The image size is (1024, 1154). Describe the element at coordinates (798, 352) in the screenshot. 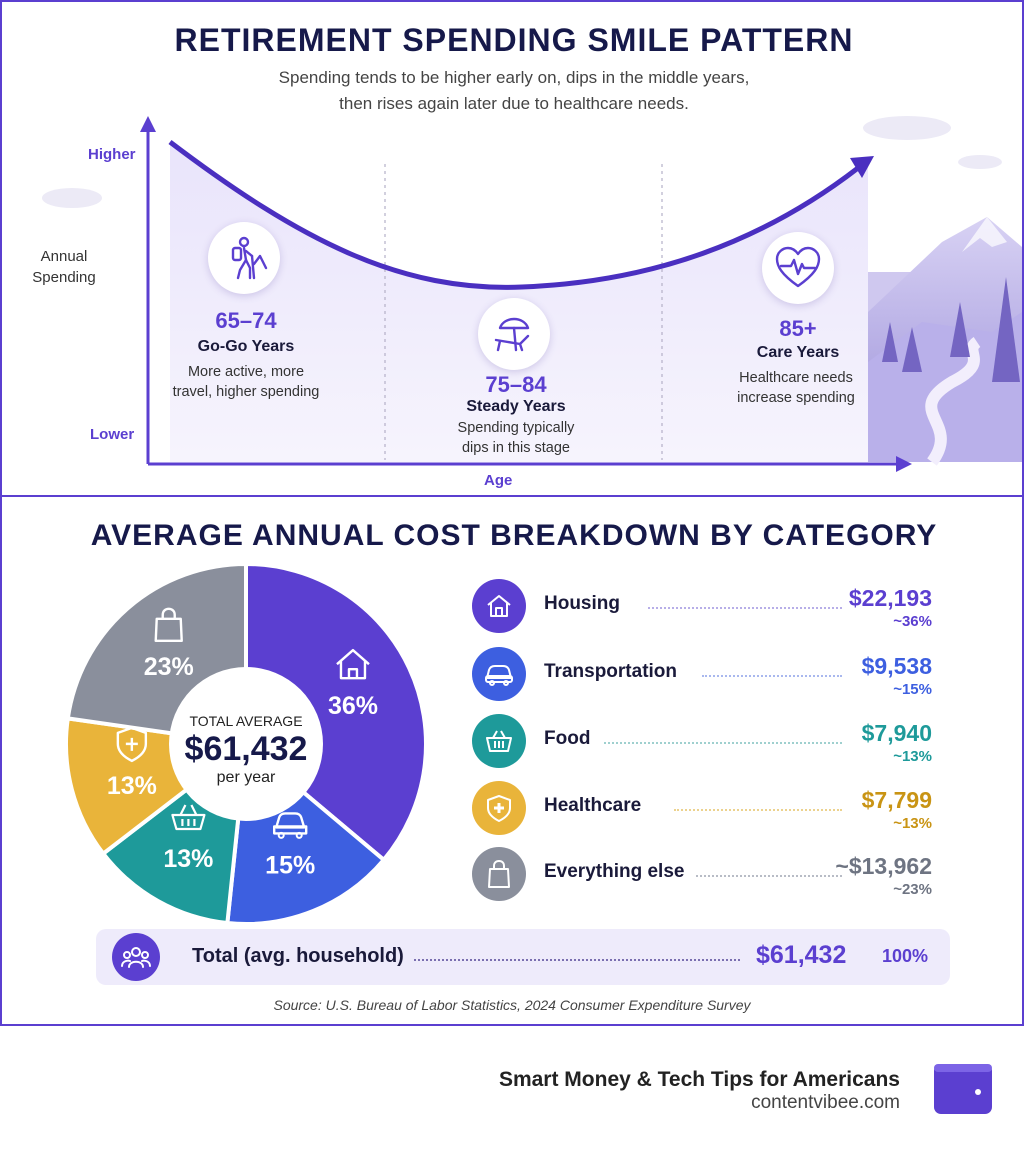

I see `stage-3-name: Care Years` at that location.